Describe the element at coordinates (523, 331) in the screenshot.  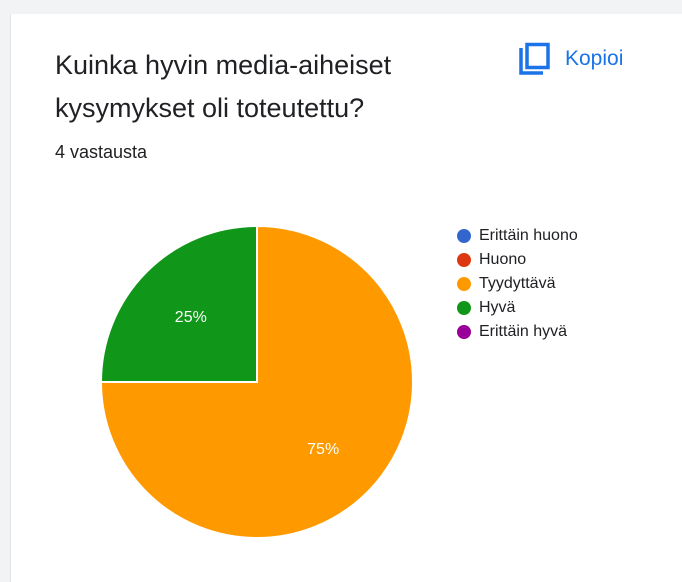
I see `legend-label: Erittäin hyvä` at that location.